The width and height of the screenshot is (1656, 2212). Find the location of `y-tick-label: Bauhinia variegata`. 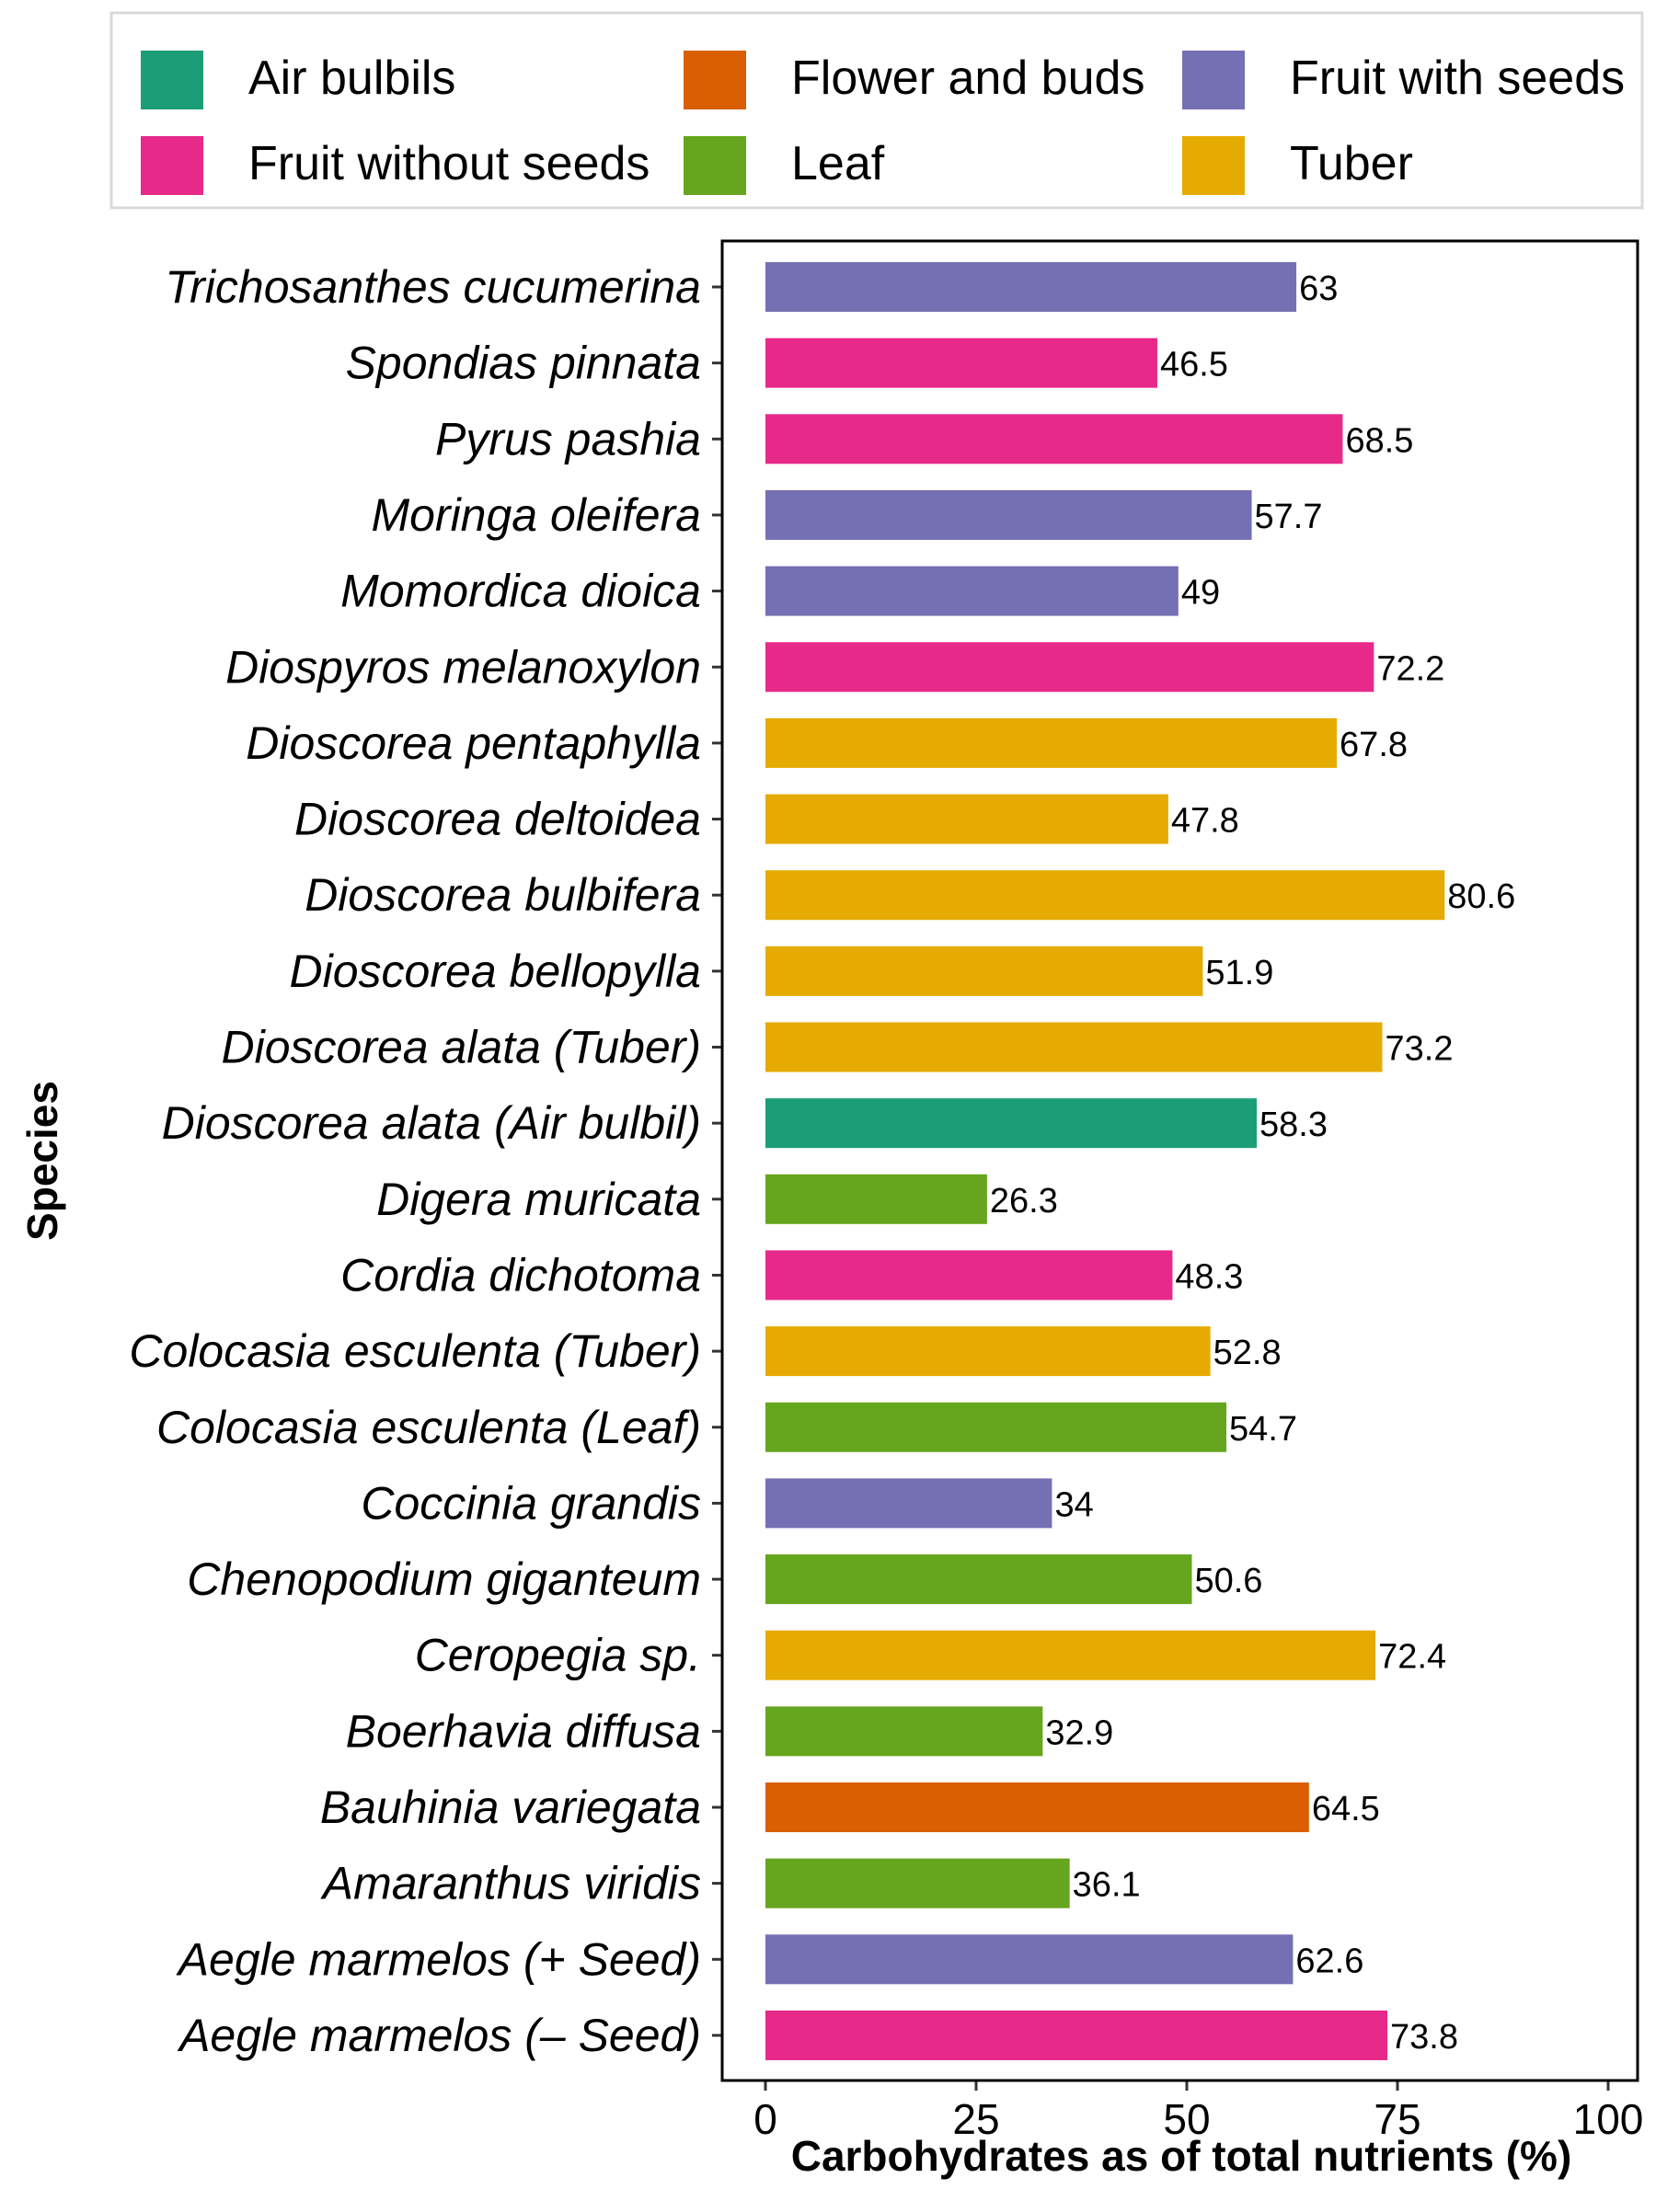

y-tick-label: Bauhinia variegata is located at coordinates (510, 1808).